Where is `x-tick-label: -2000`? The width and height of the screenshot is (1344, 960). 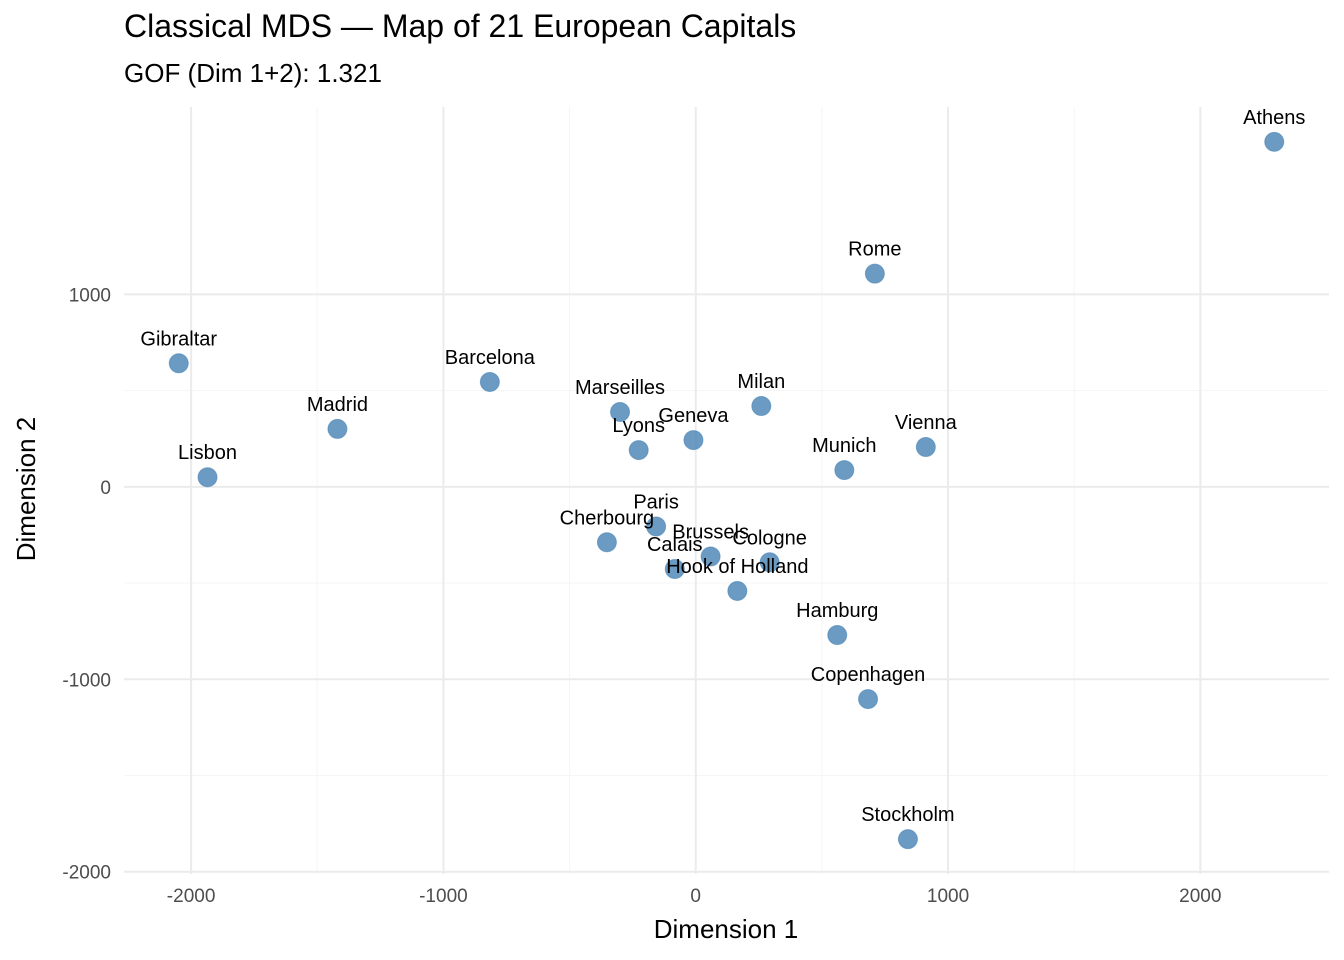 x-tick-label: -2000 is located at coordinates (191, 896).